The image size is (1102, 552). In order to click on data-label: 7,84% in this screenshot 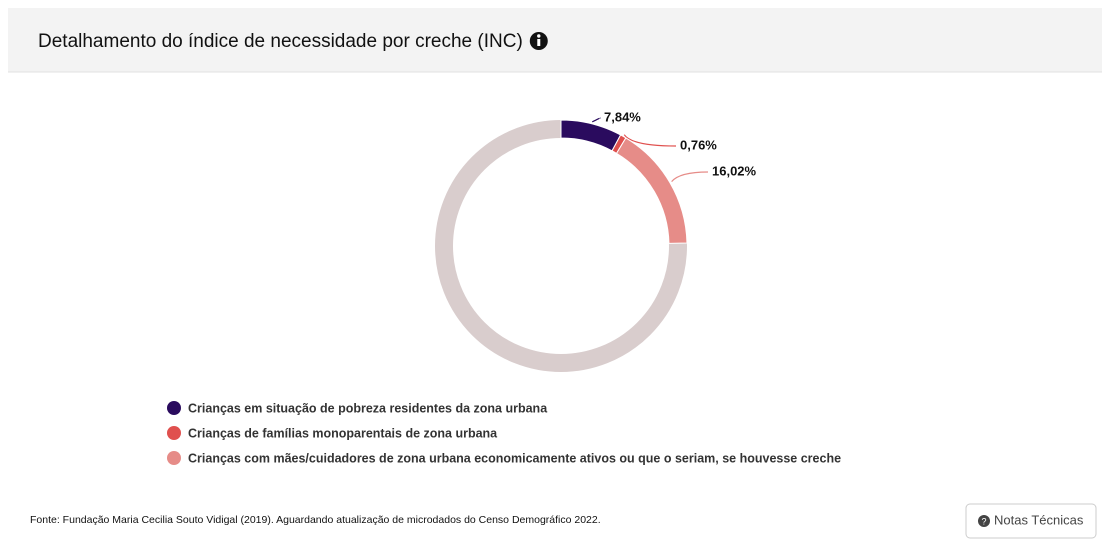, I will do `click(622, 116)`.